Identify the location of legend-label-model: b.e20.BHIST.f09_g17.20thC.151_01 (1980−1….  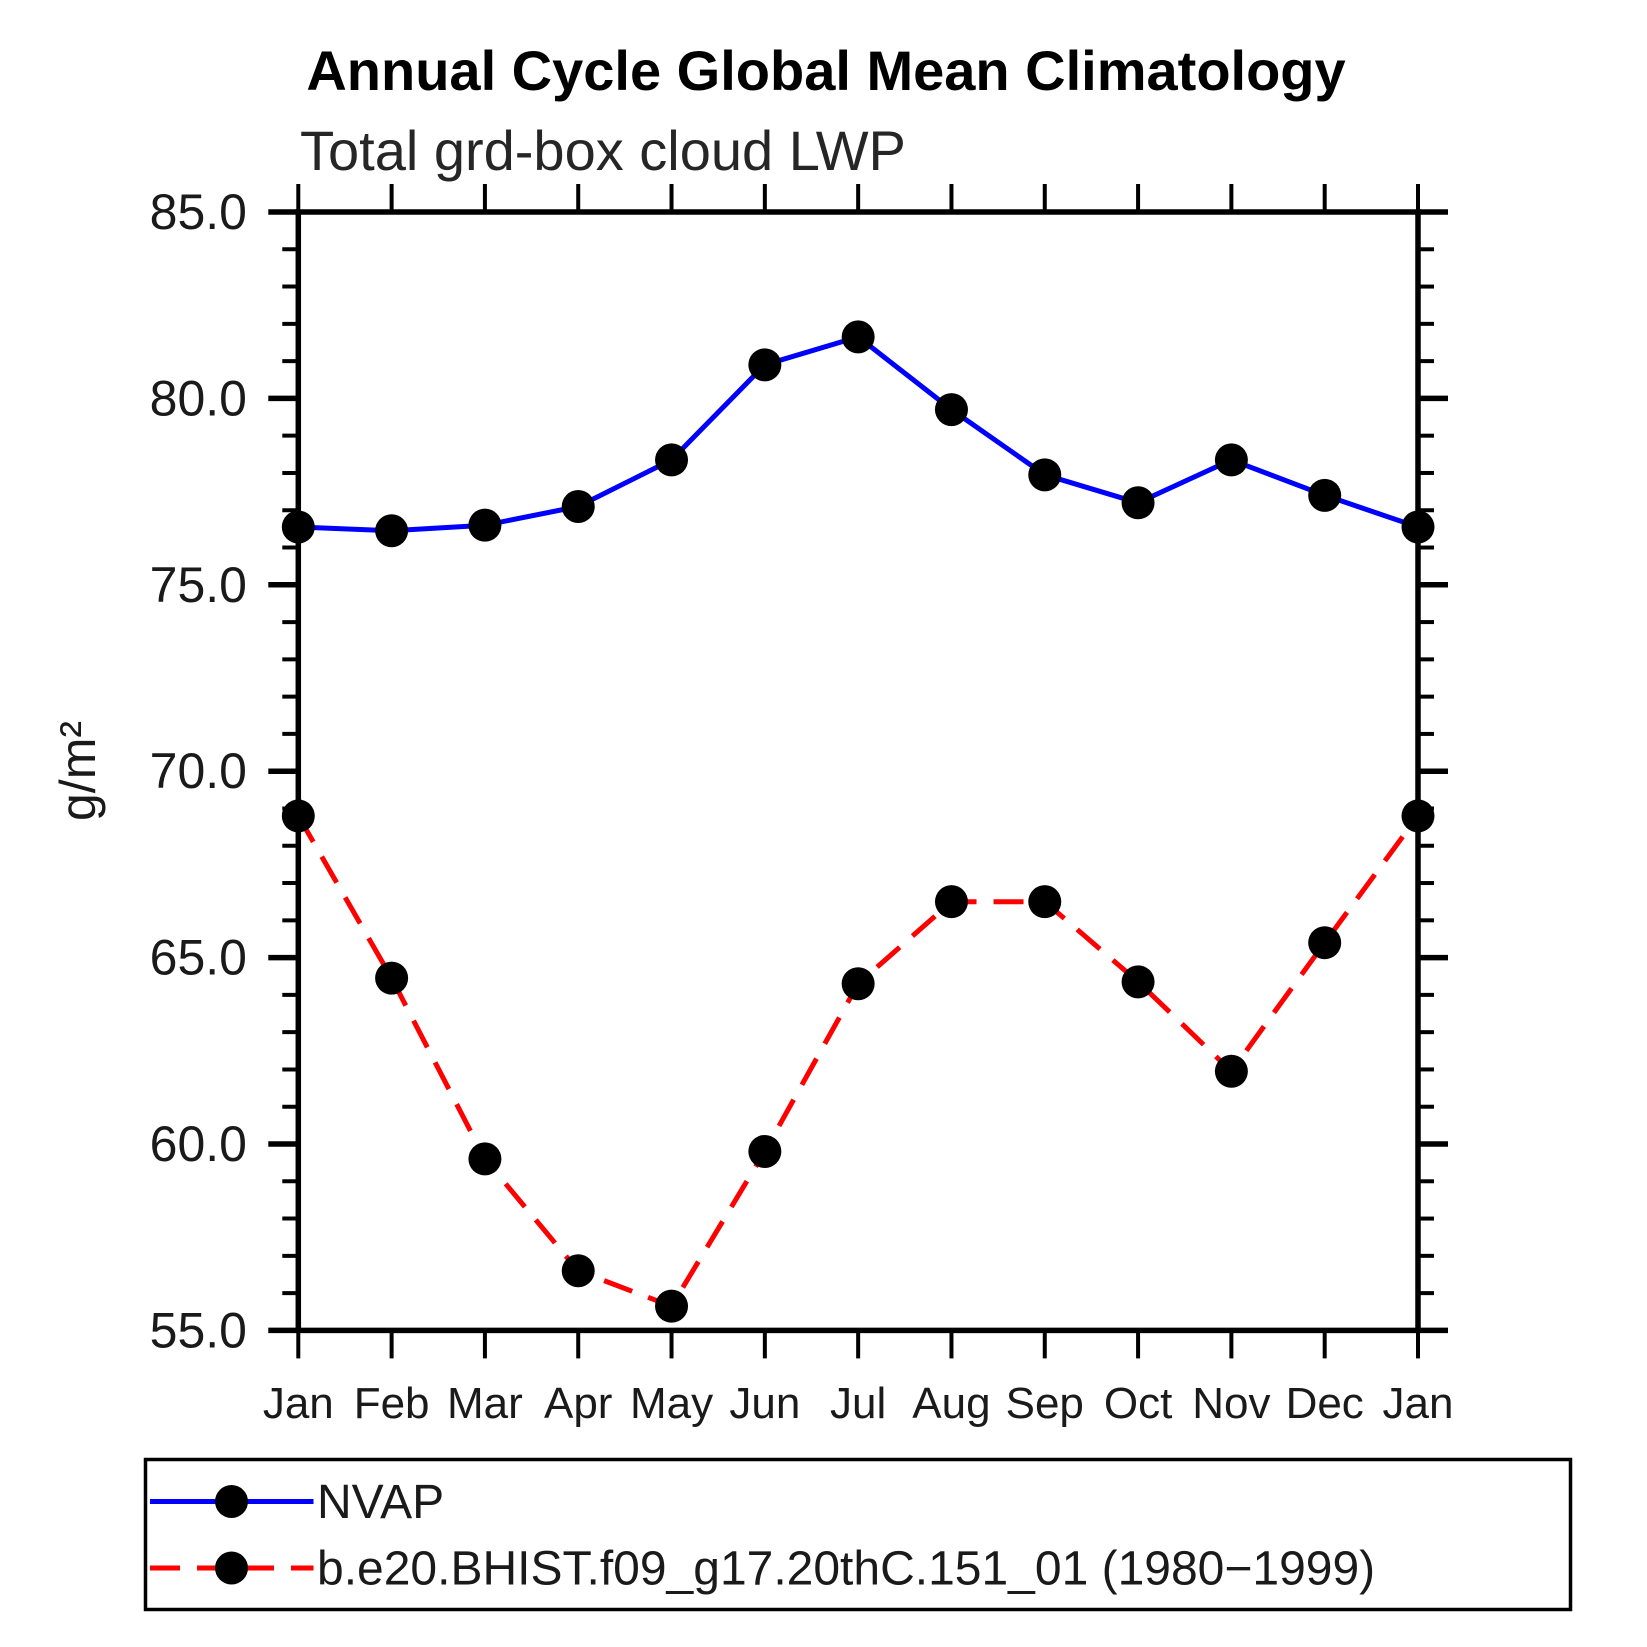
(846, 1569).